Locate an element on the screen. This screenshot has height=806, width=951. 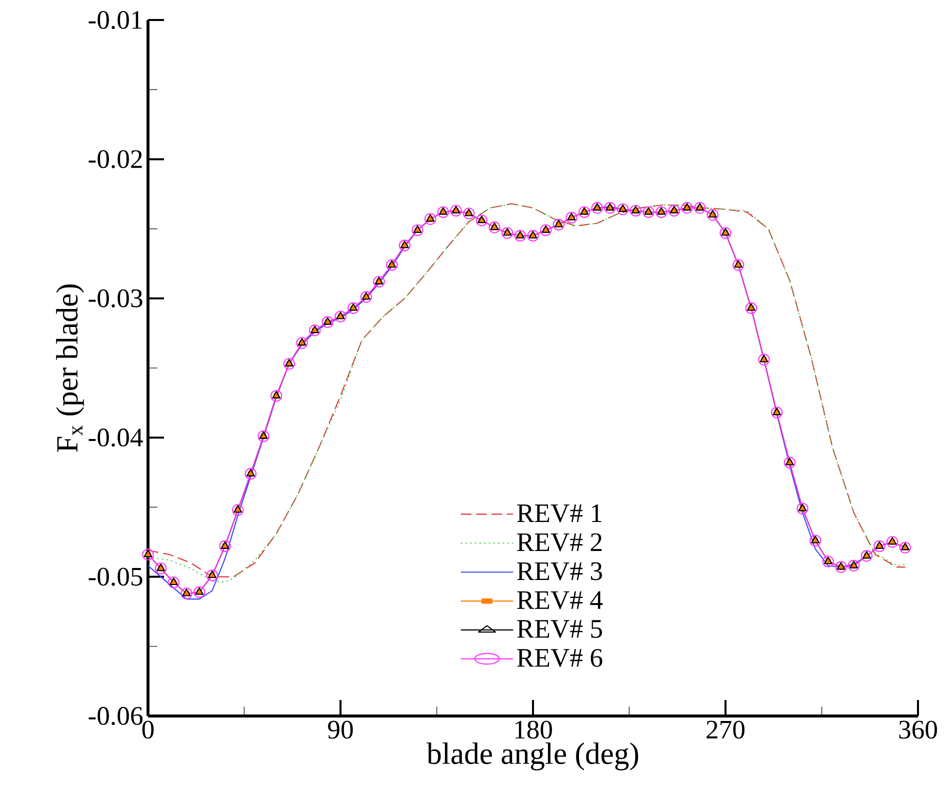
x-tick-label: 180 is located at coordinates (533, 729).